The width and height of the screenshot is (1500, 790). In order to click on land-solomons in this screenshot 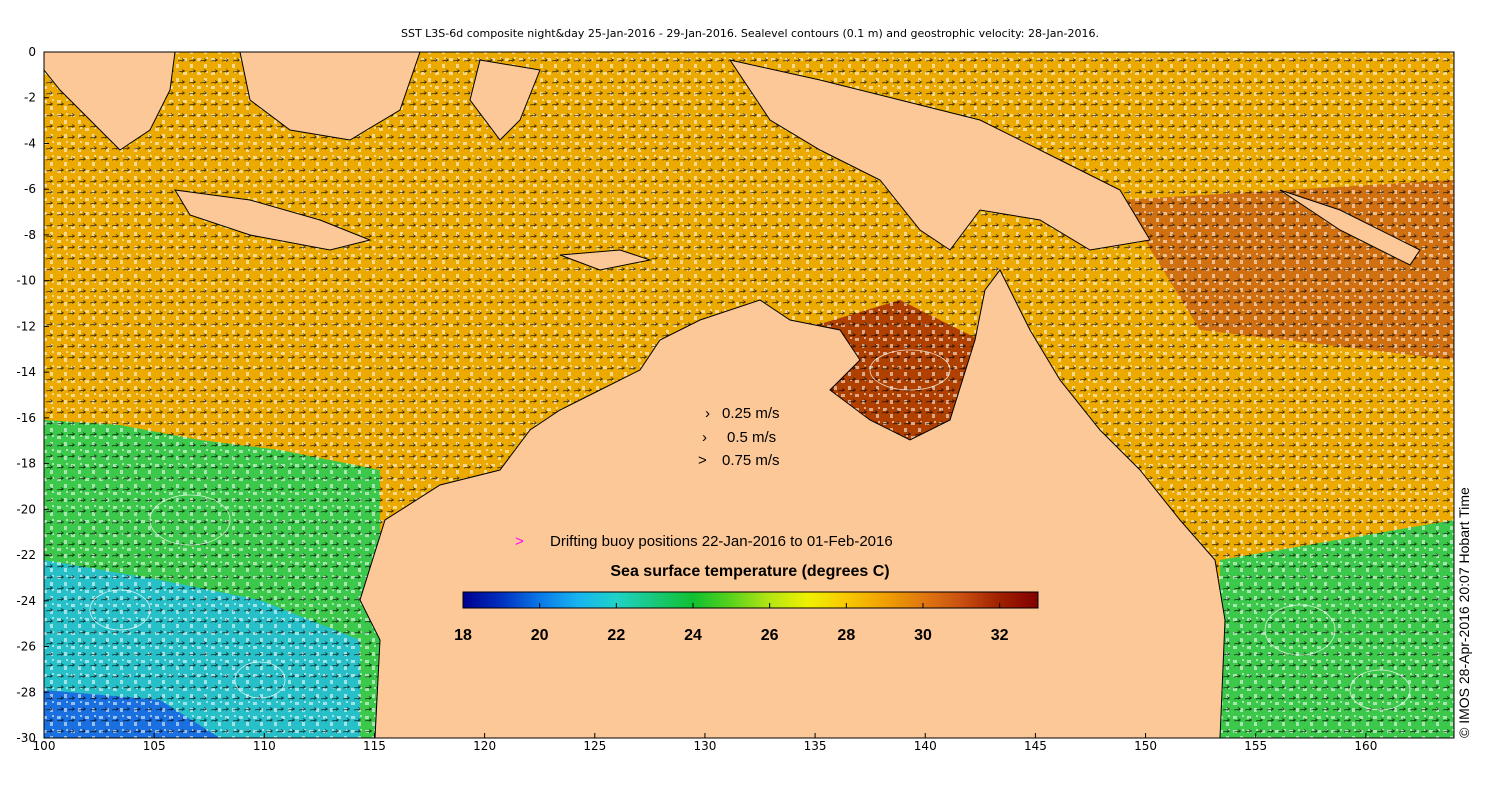, I will do `click(1350, 227)`.